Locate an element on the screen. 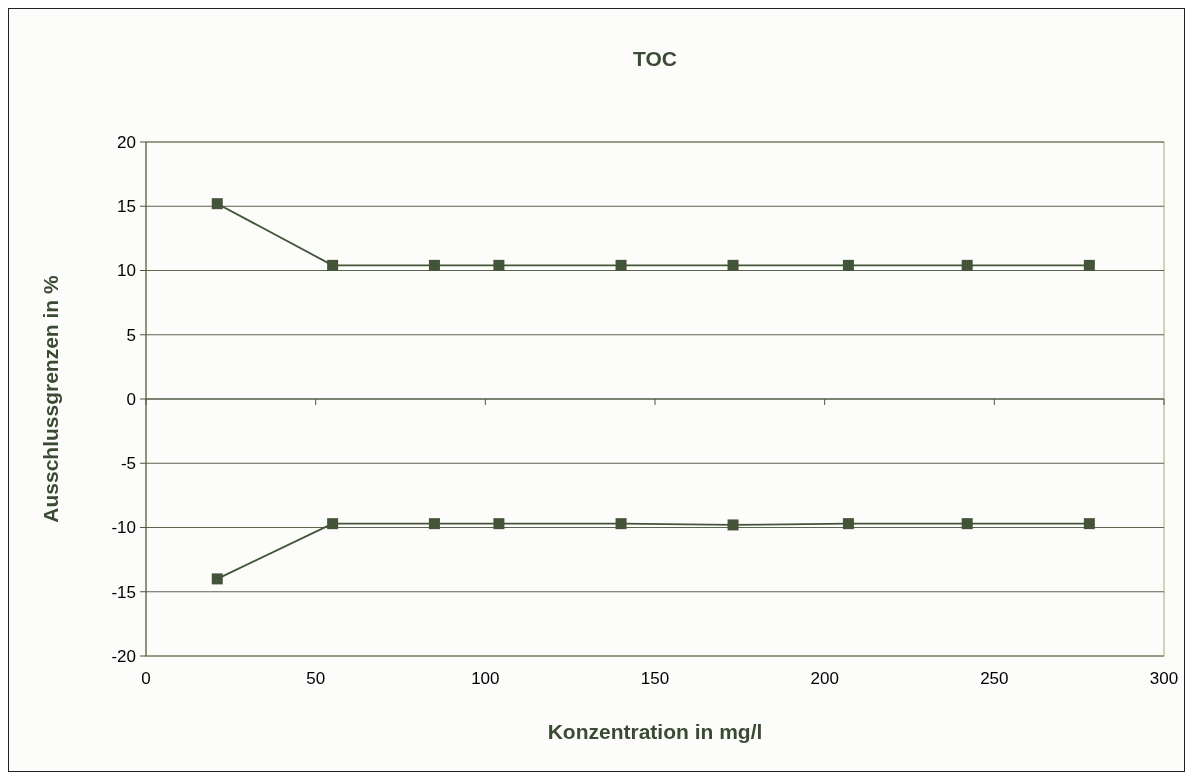 This screenshot has width=1193, height=780. y-tick-label: -5 is located at coordinates (128, 464).